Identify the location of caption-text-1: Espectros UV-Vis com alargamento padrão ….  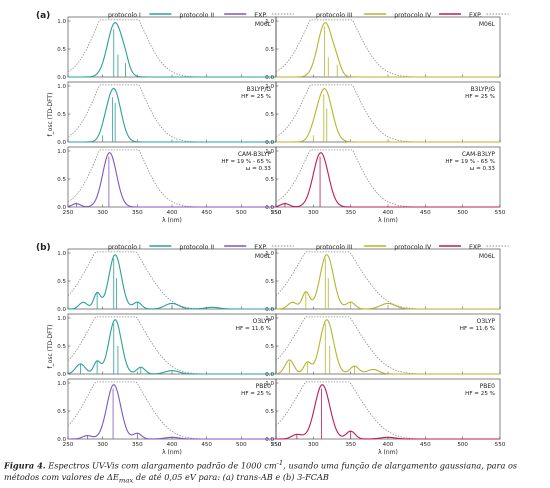
(161, 465).